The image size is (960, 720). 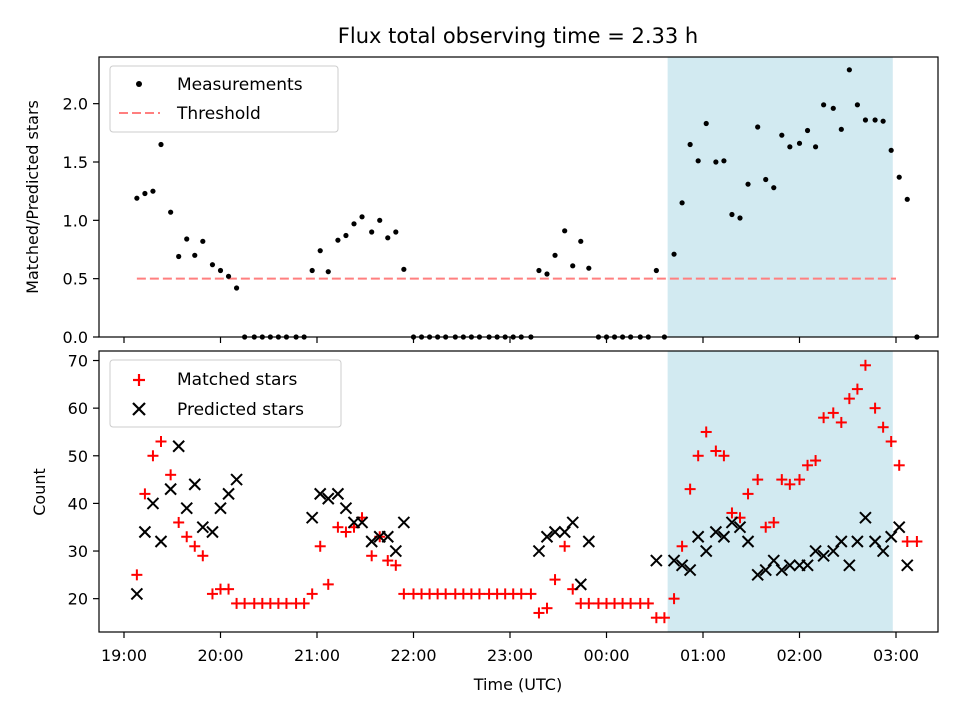 I want to click on top-legend-box, so click(x=224, y=99).